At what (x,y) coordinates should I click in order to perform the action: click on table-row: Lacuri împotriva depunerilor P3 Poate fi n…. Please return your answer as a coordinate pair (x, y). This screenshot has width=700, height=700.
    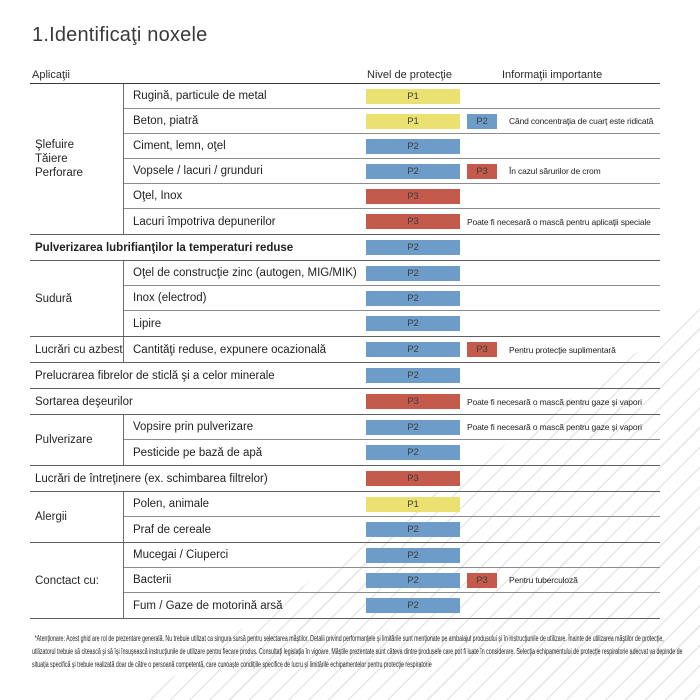
    Looking at the image, I should click on (392, 221).